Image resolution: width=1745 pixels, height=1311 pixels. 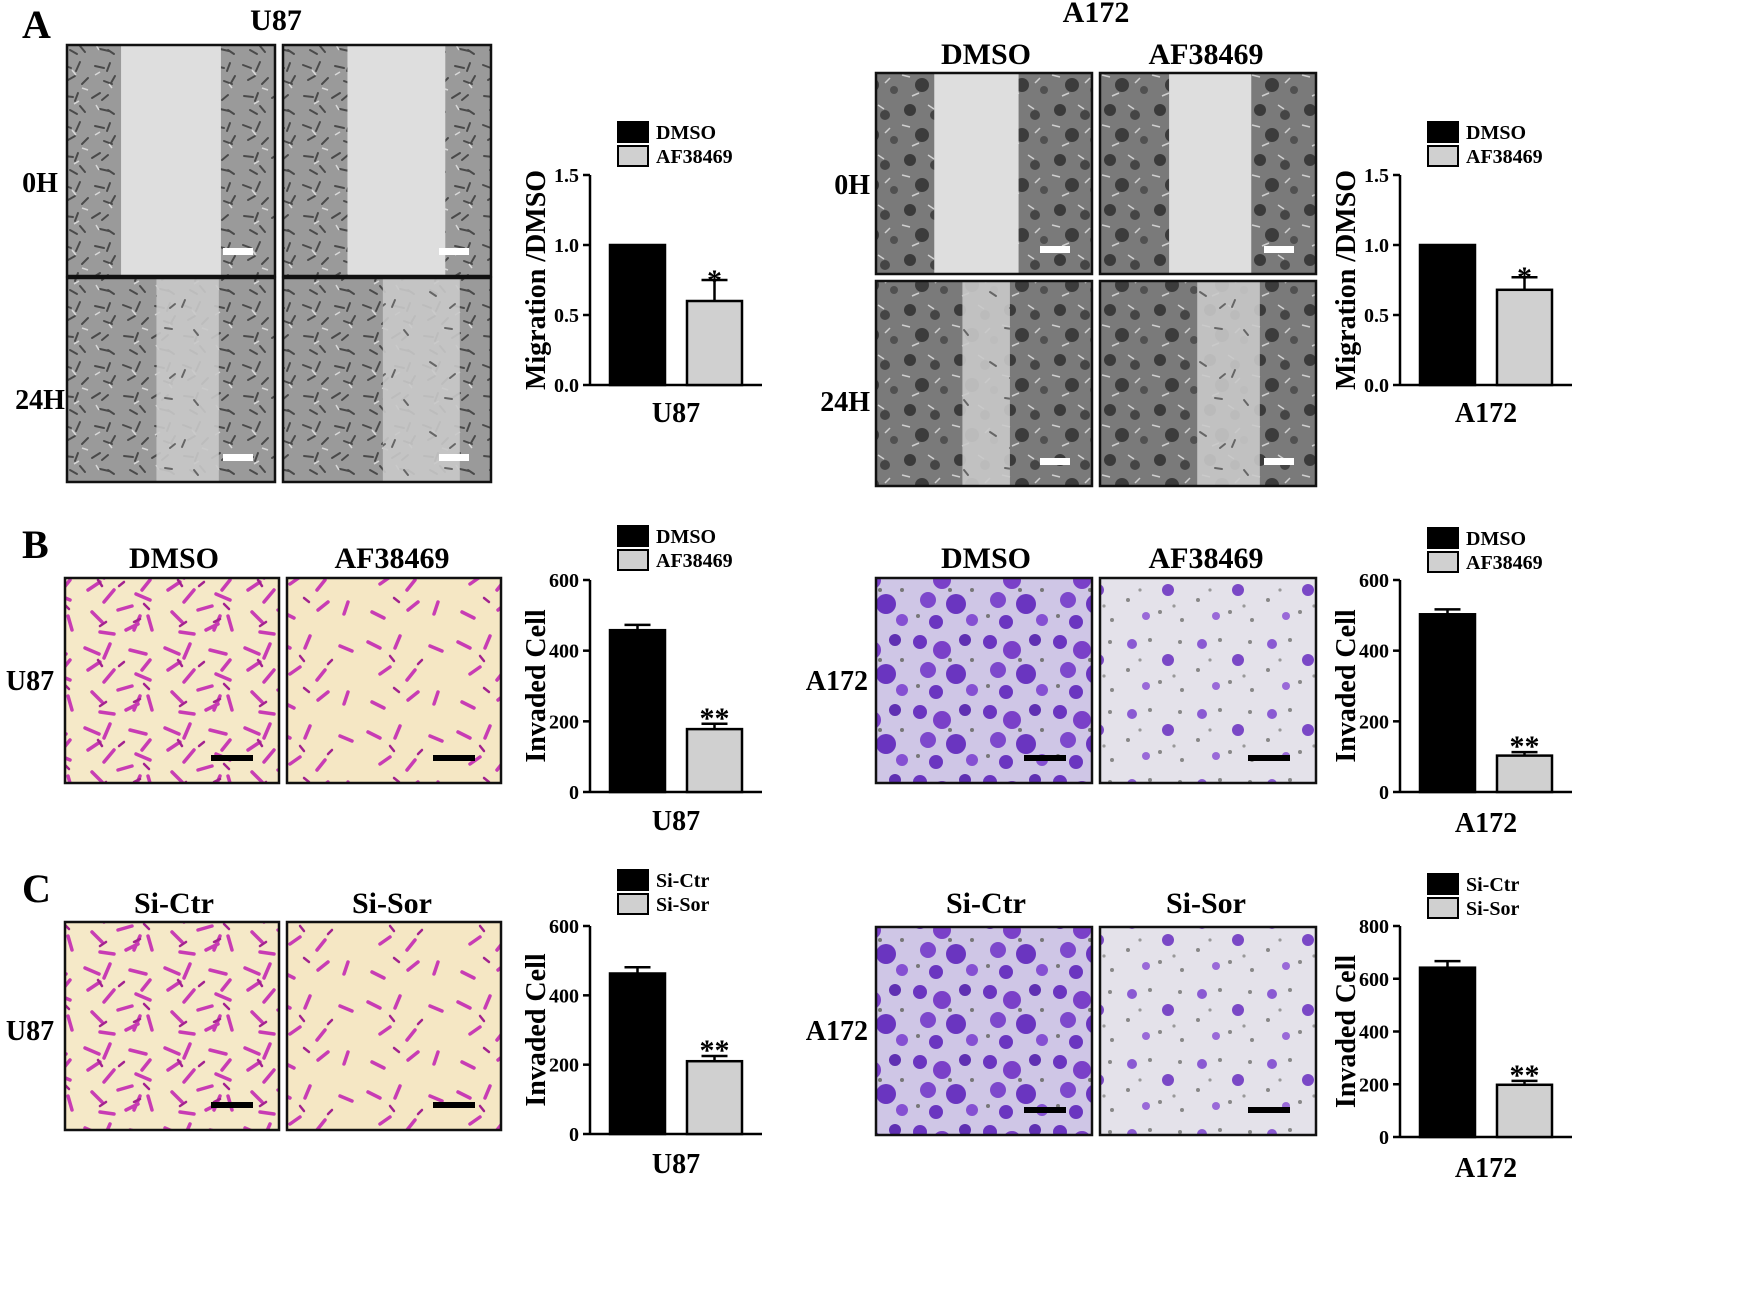 What do you see at coordinates (1346, 280) in the screenshot?
I see `y-axis-label: Migration /DMSO` at bounding box center [1346, 280].